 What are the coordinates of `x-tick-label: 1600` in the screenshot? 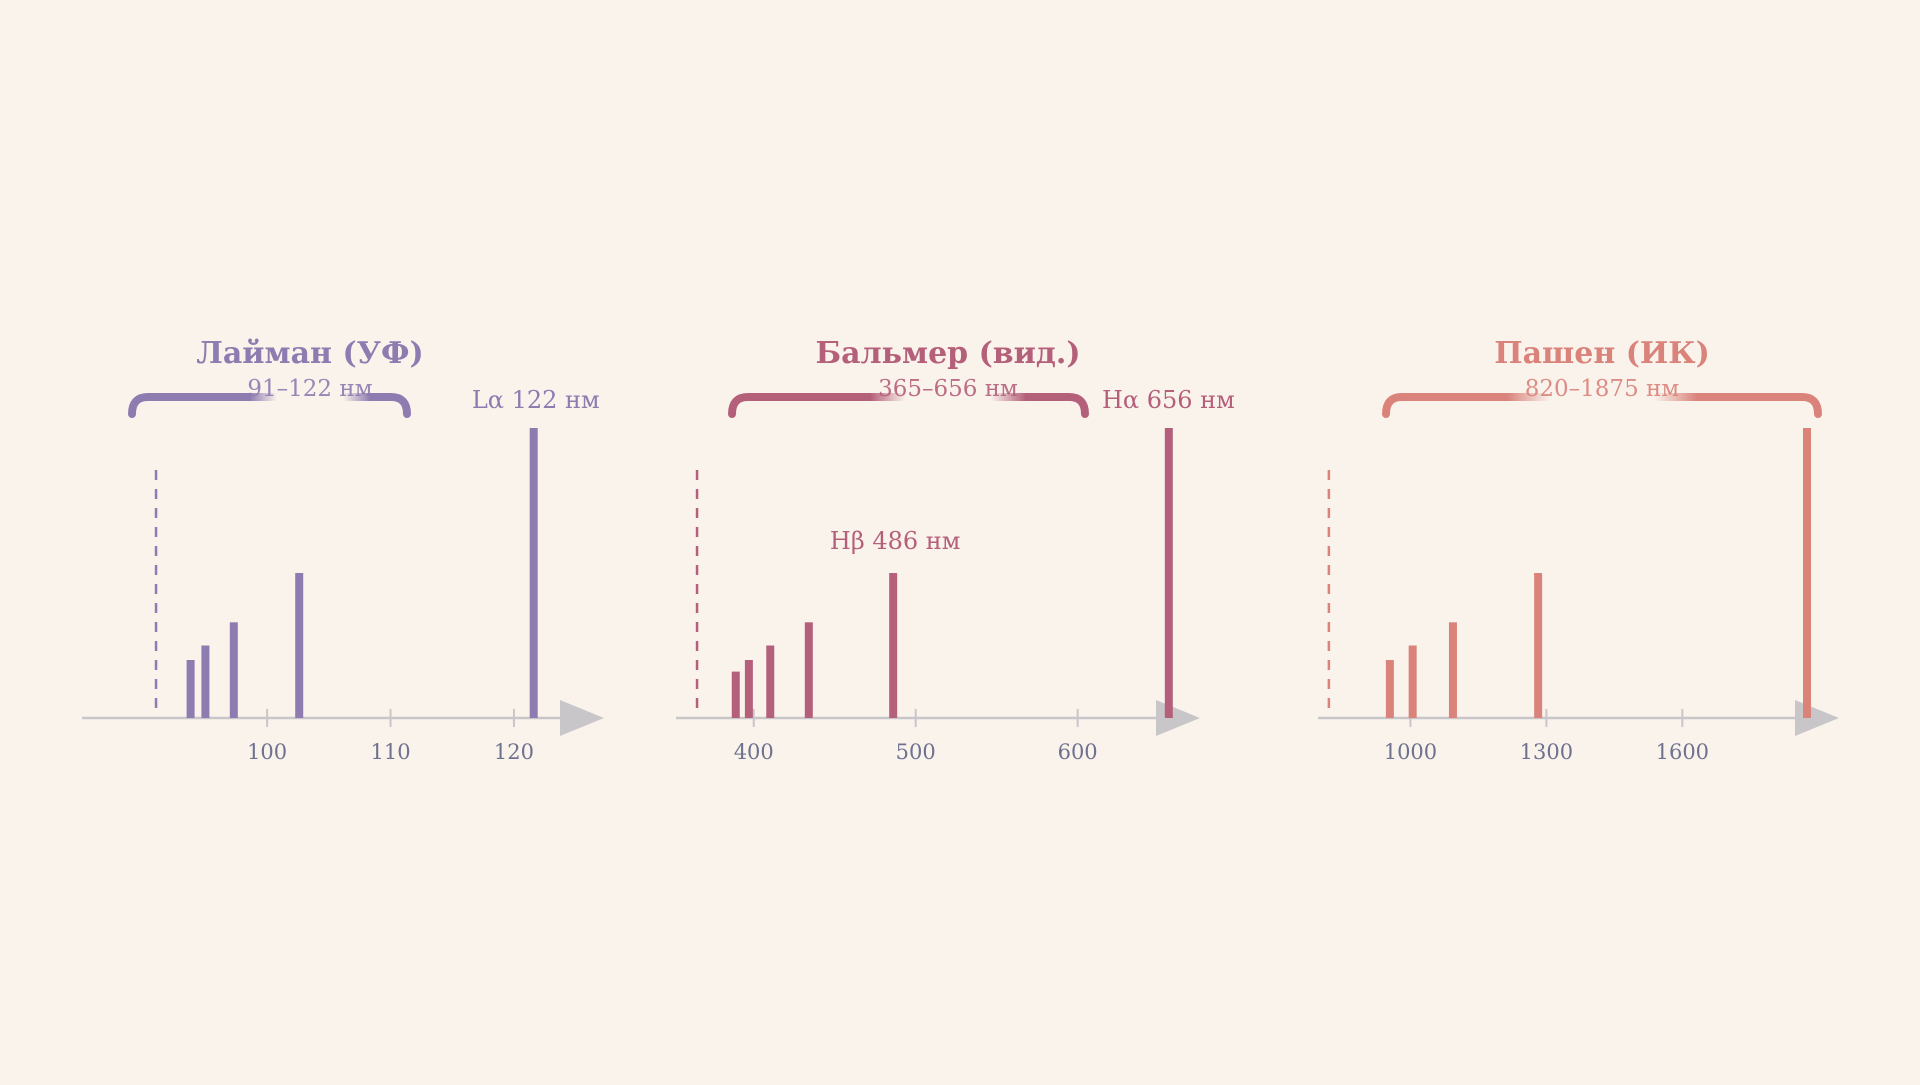 It's located at (1682, 752).